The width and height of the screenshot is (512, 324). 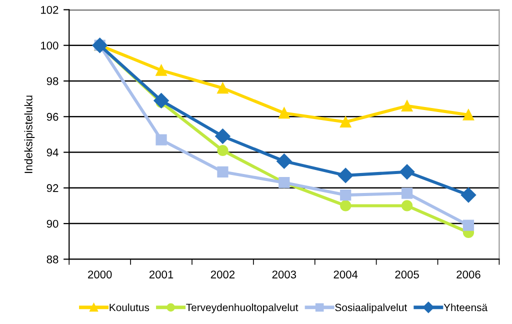 I want to click on x-tick-label: 2001, so click(x=161, y=274).